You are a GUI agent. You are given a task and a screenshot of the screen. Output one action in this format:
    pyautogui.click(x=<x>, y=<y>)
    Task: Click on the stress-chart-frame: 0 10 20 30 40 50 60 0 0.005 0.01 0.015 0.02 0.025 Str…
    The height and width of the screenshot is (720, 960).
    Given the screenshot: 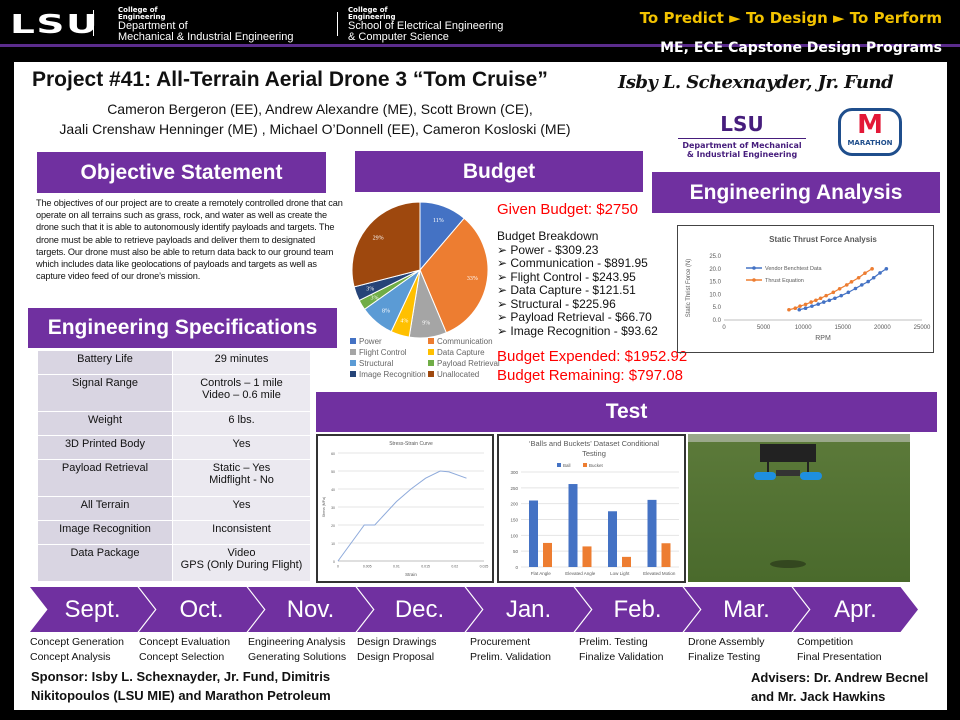 What is the action you would take?
    pyautogui.click(x=405, y=508)
    